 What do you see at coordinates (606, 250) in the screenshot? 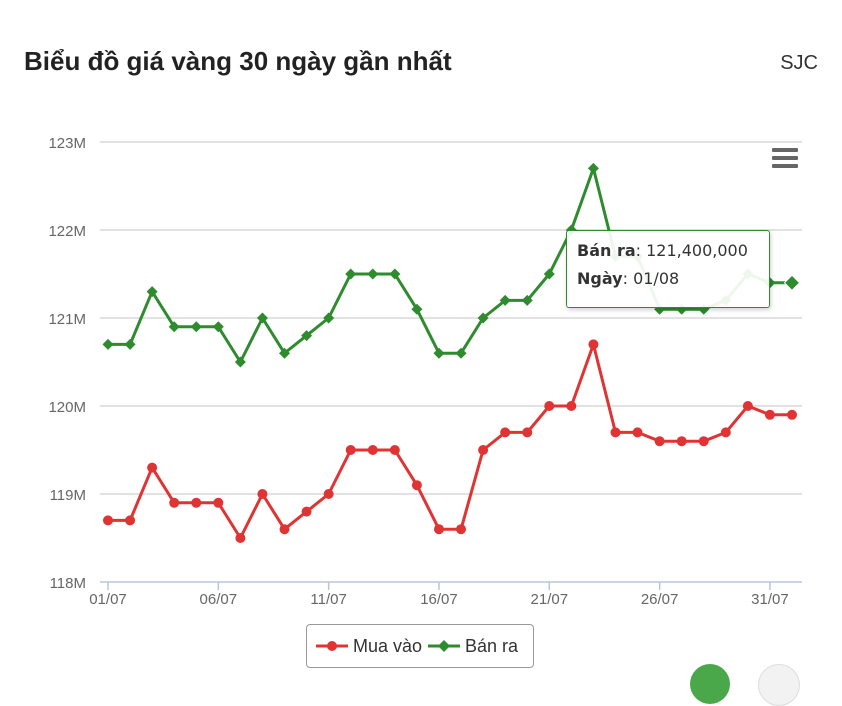
I see `tooltip-series-label: Bán ra` at bounding box center [606, 250].